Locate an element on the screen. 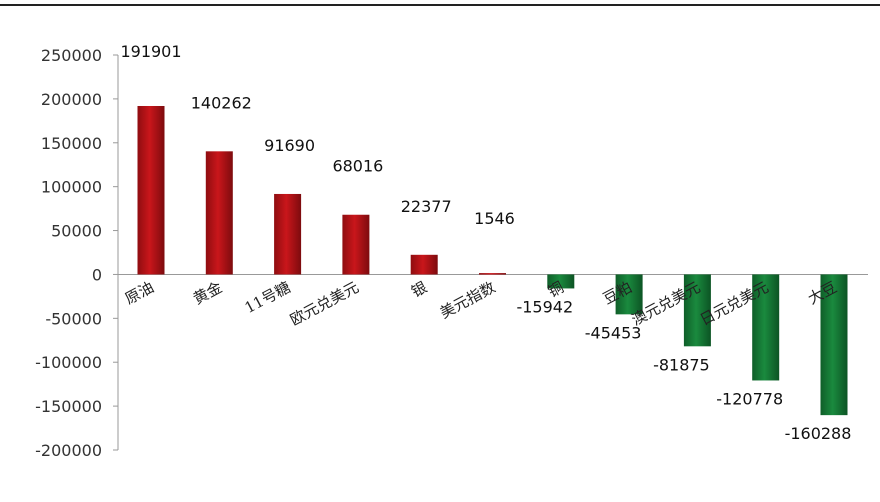 This screenshot has height=502, width=880. category-label: 原油 is located at coordinates (139, 293).